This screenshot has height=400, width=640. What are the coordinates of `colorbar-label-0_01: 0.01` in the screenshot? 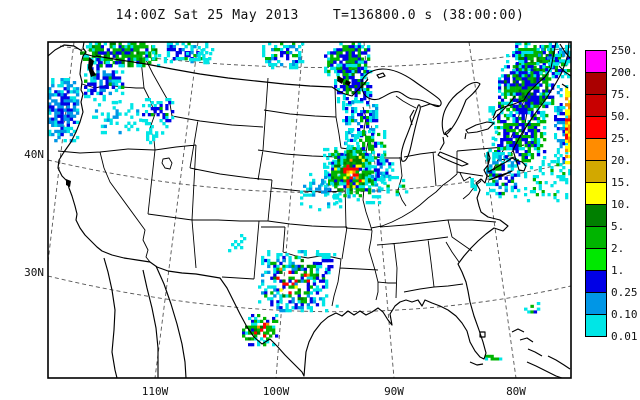 It's located at (624, 336).